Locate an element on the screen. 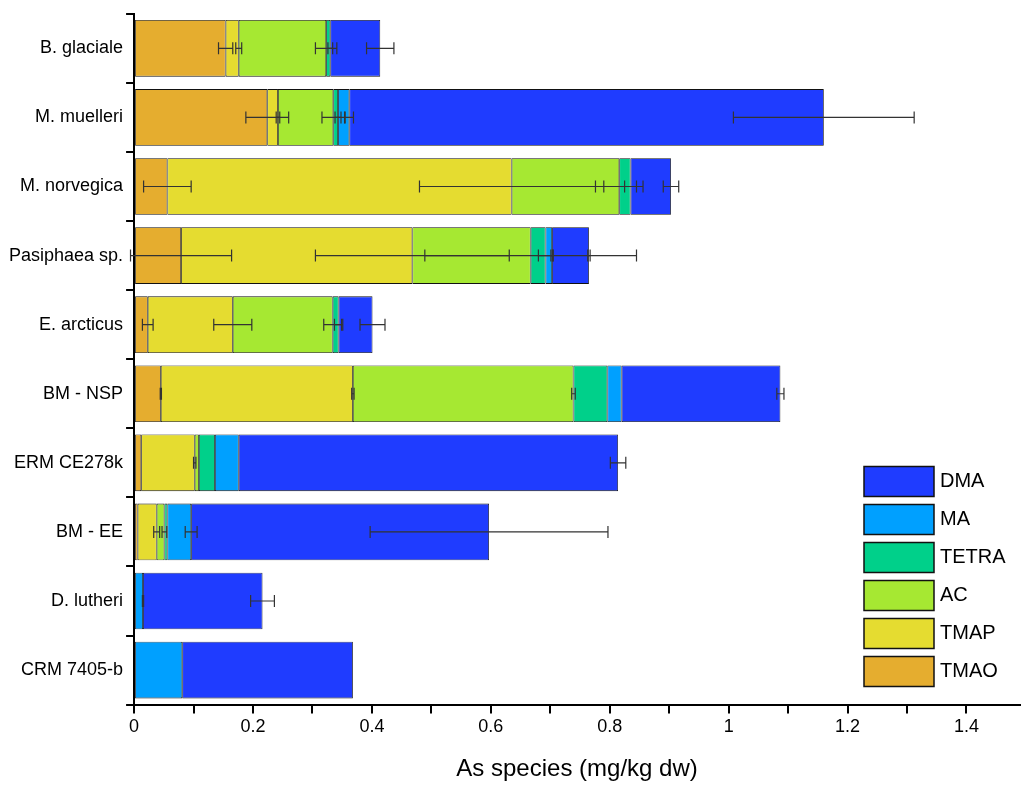 The width and height of the screenshot is (1024, 794). y-tick-label: D. lutheri is located at coordinates (87, 599).